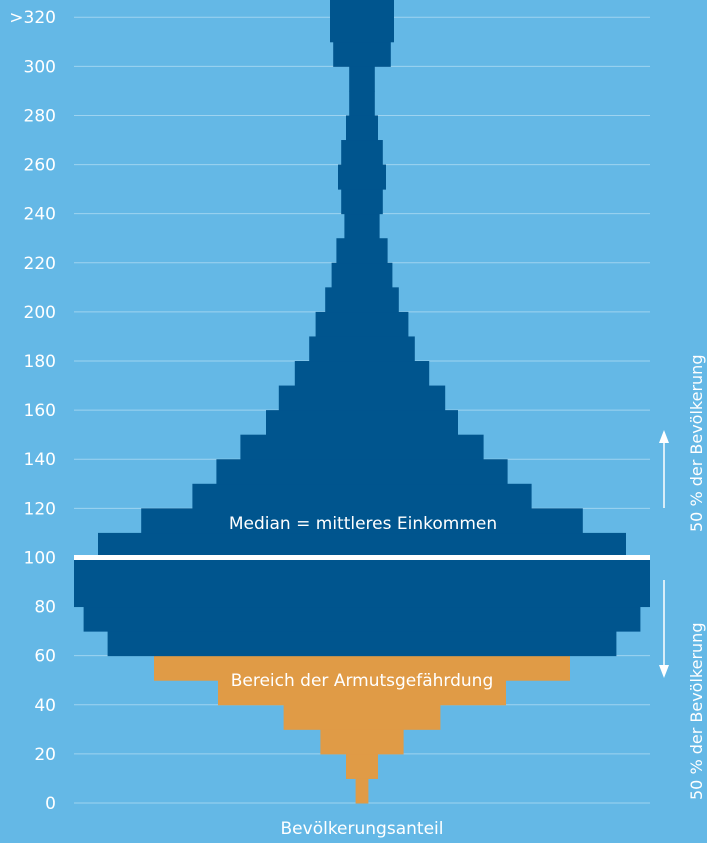 Image resolution: width=707 pixels, height=843 pixels. I want to click on y-tick-label: 180, so click(40, 362).